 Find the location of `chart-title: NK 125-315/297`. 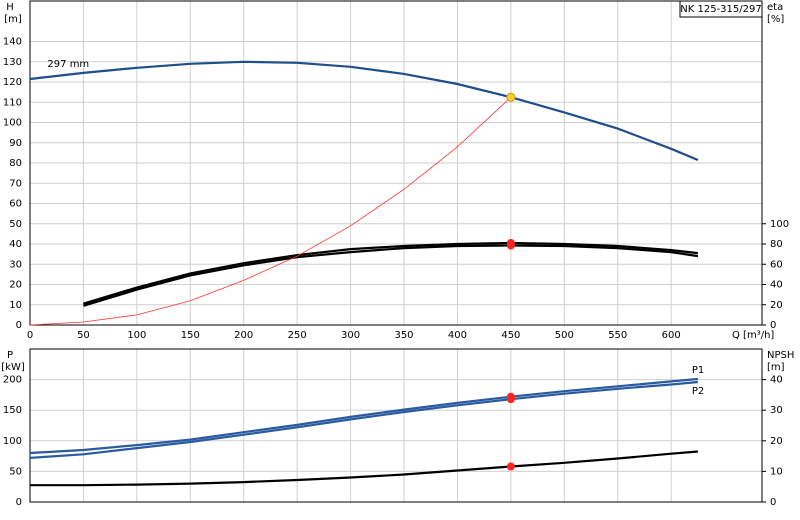

chart-title: NK 125-315/297 is located at coordinates (720, 9).